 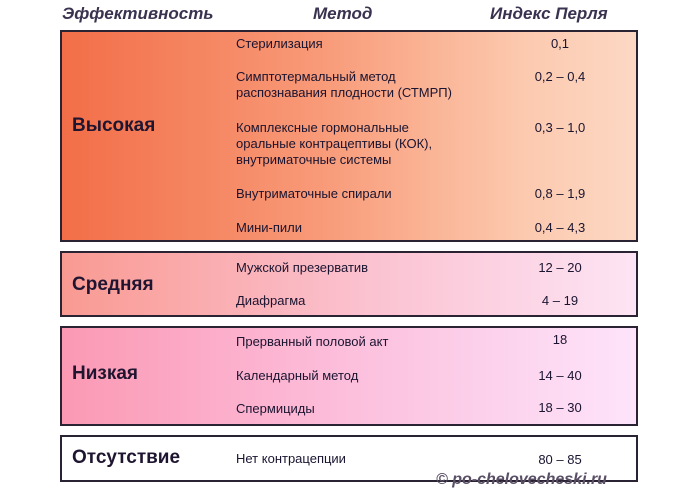 What do you see at coordinates (297, 375) in the screenshot?
I see `method-name: Календарный метод` at bounding box center [297, 375].